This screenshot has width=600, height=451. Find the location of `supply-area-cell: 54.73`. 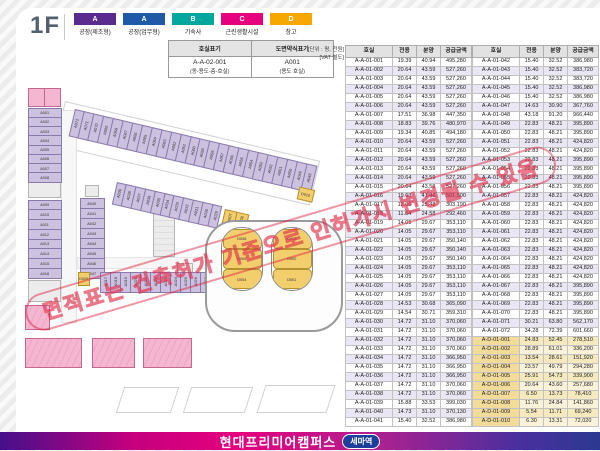

supply-area-cell: 54.73 is located at coordinates (555, 377).